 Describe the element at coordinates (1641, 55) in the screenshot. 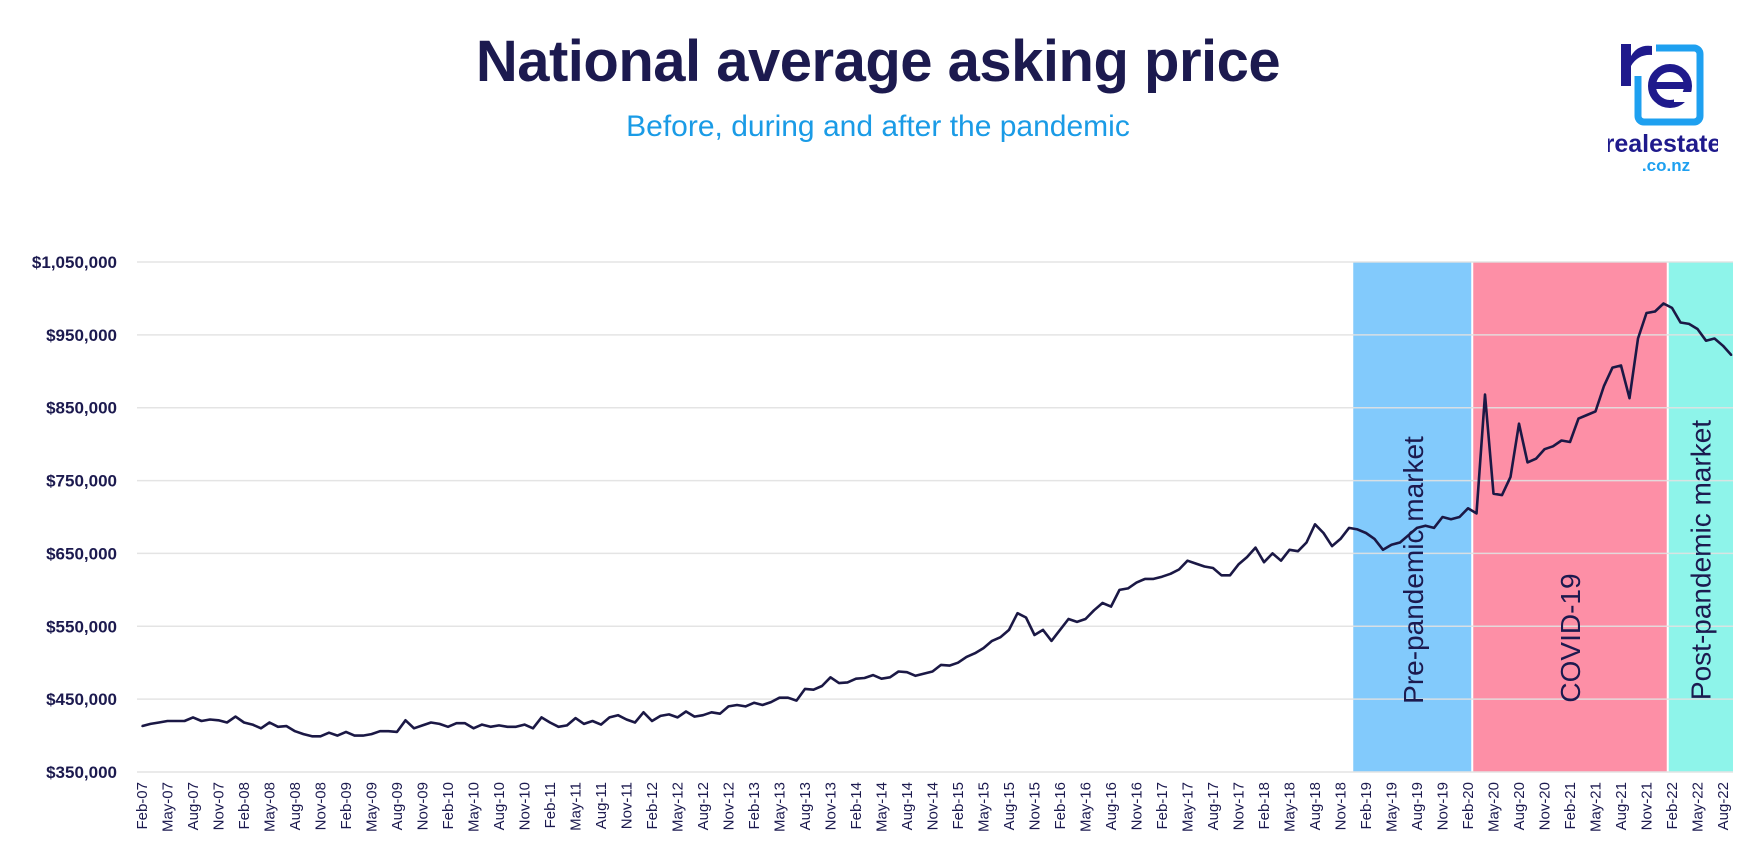

I see `logo-r-arc` at that location.